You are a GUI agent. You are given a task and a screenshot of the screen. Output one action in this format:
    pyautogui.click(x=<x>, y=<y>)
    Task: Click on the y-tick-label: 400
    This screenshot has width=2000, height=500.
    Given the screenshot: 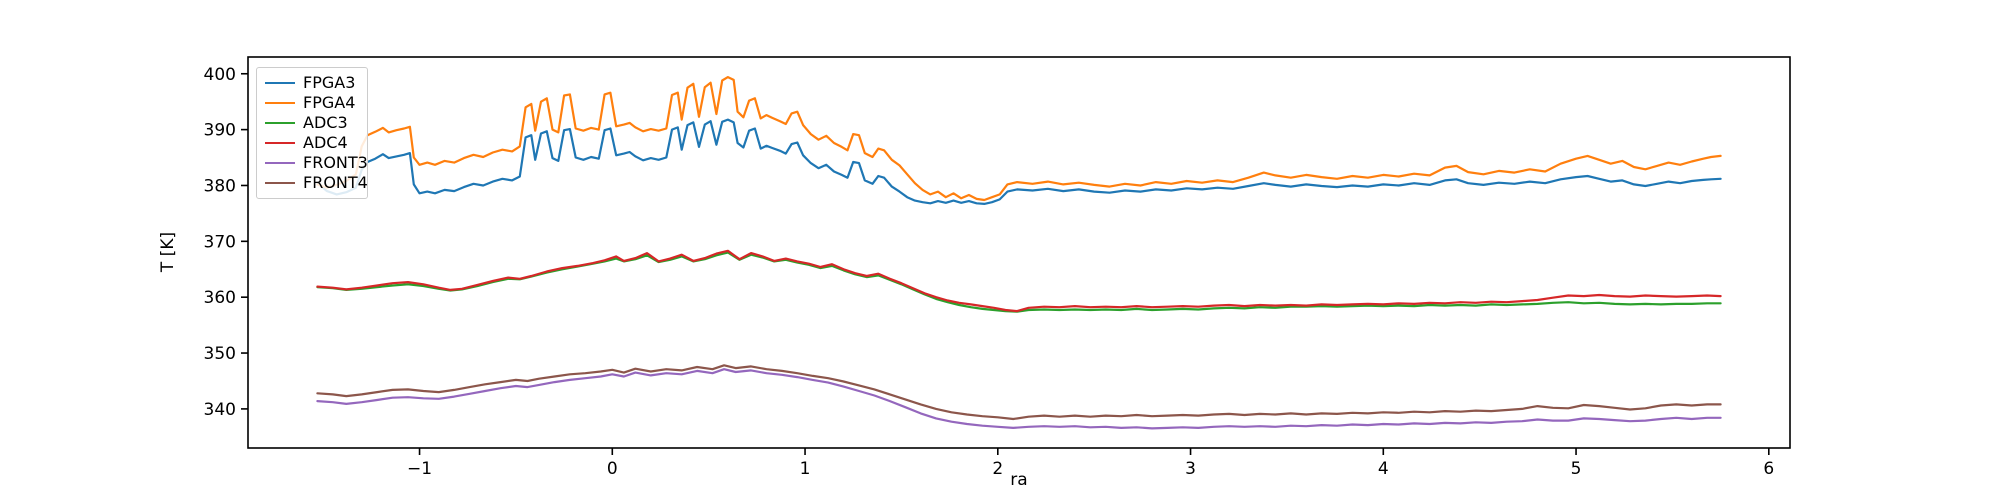 What is the action you would take?
    pyautogui.click(x=220, y=75)
    